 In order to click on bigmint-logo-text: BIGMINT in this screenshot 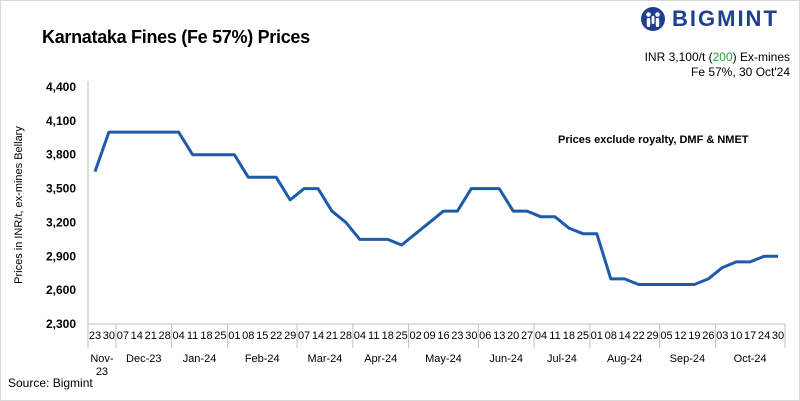, I will do `click(725, 18)`.